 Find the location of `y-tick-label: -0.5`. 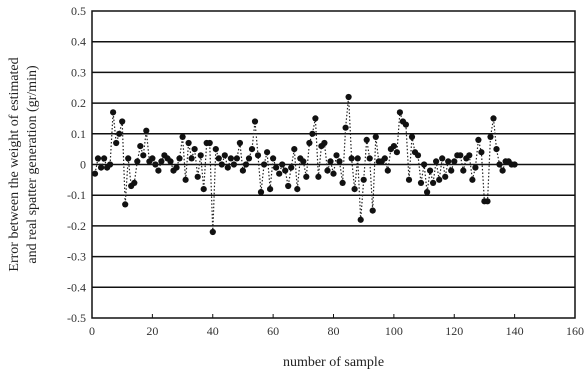

y-tick-label: -0.5 is located at coordinates (76, 318).